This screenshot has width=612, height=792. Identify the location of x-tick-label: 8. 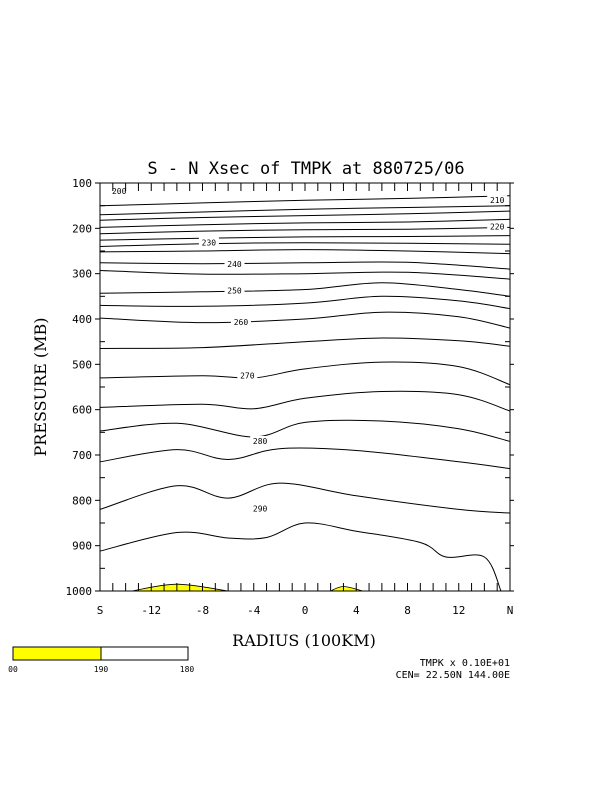
(407, 610).